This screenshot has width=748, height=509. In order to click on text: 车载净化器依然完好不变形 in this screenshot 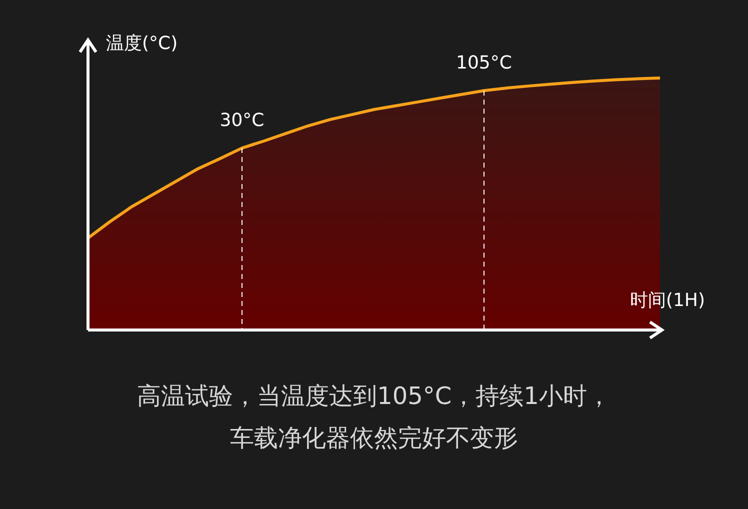, I will do `click(374, 438)`.